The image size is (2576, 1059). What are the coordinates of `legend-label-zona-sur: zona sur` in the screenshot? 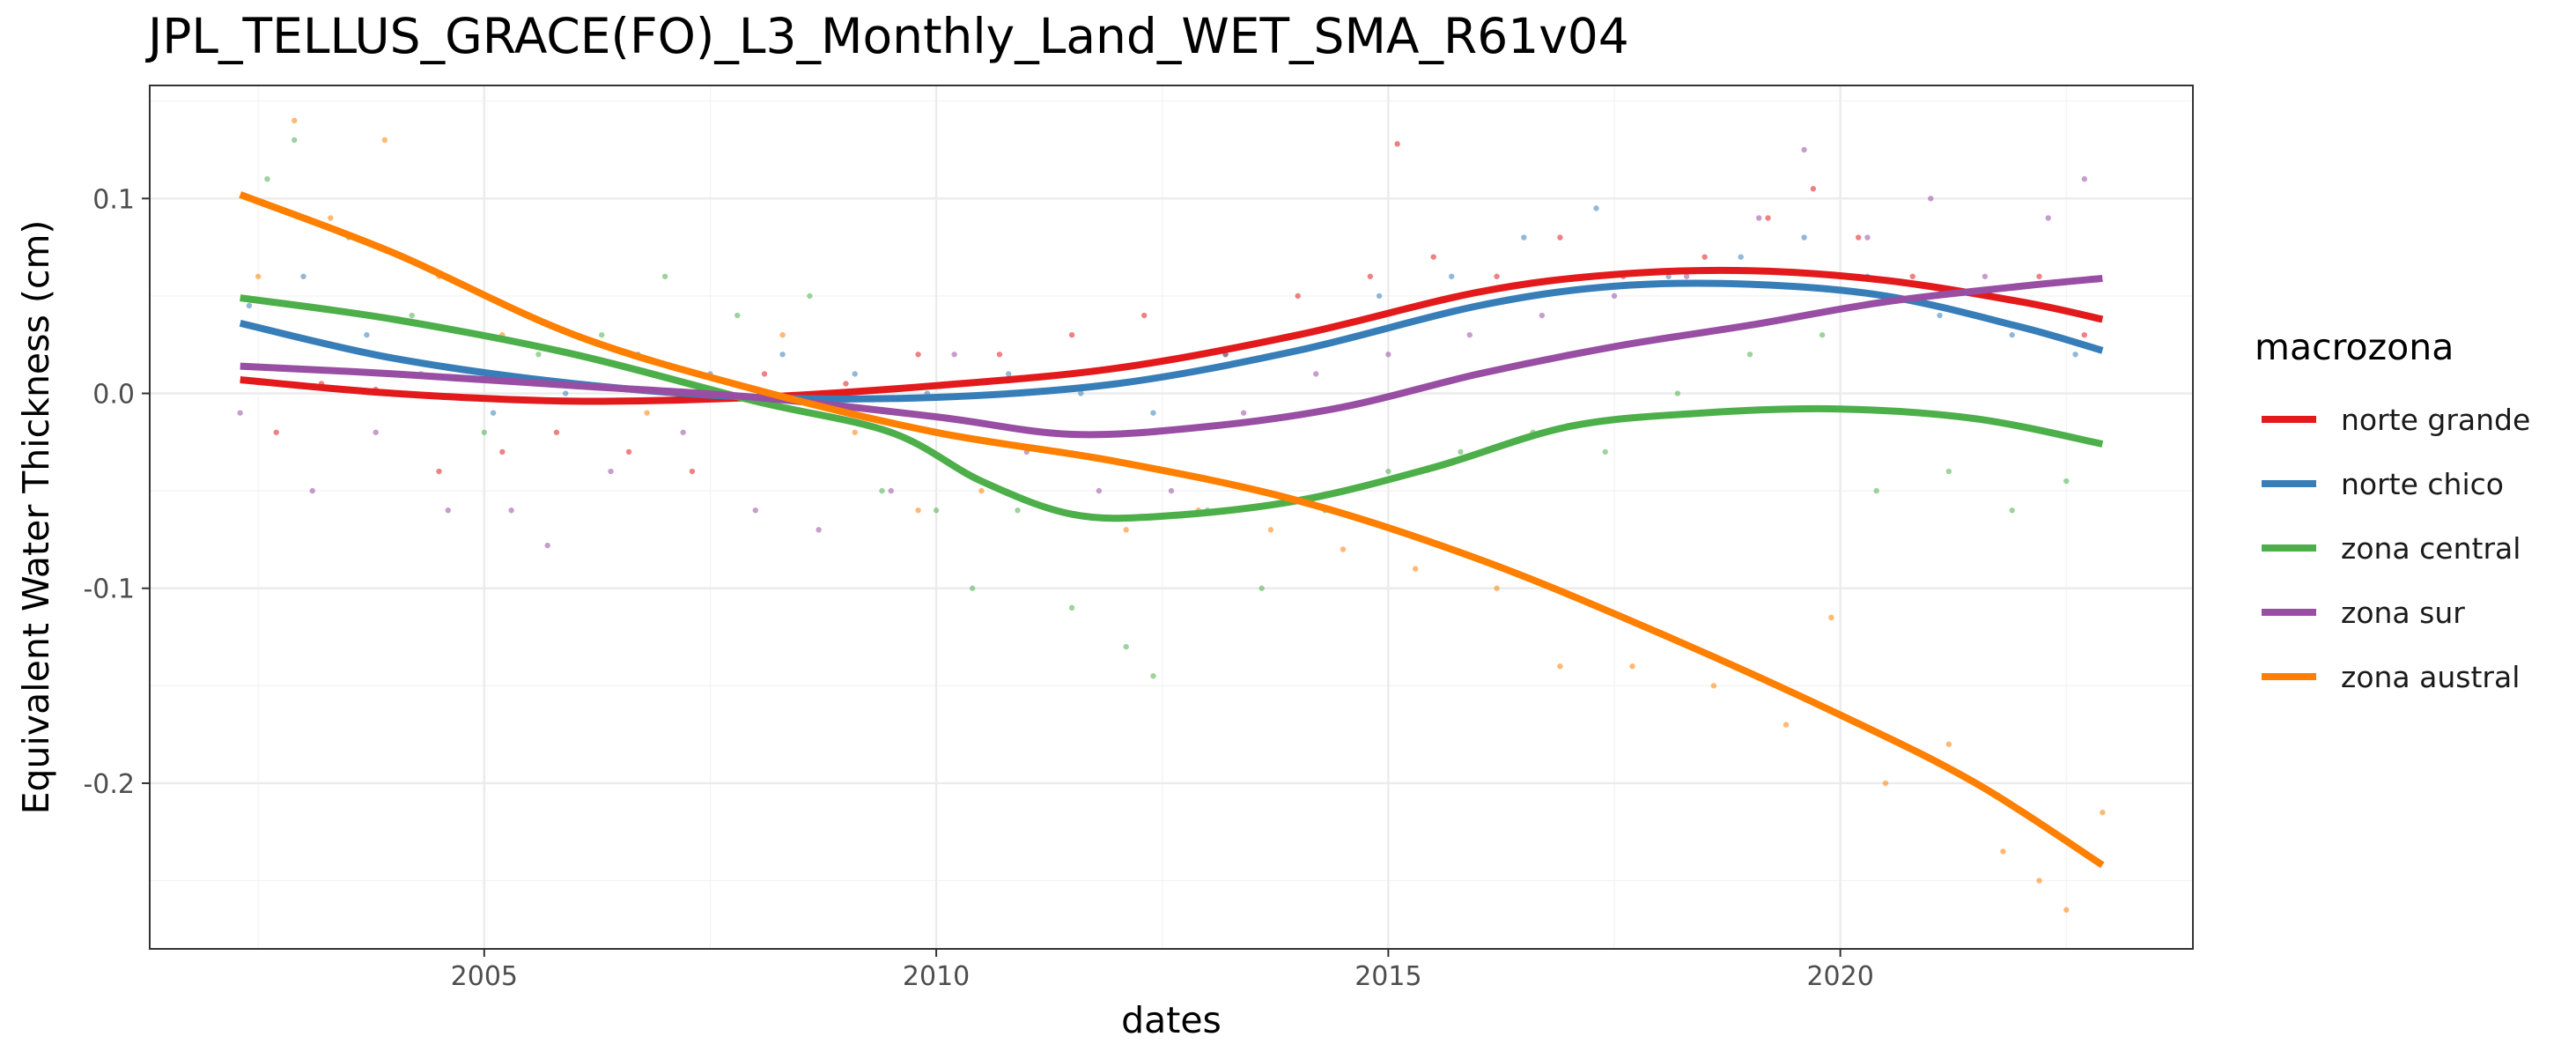 It's located at (2403, 613).